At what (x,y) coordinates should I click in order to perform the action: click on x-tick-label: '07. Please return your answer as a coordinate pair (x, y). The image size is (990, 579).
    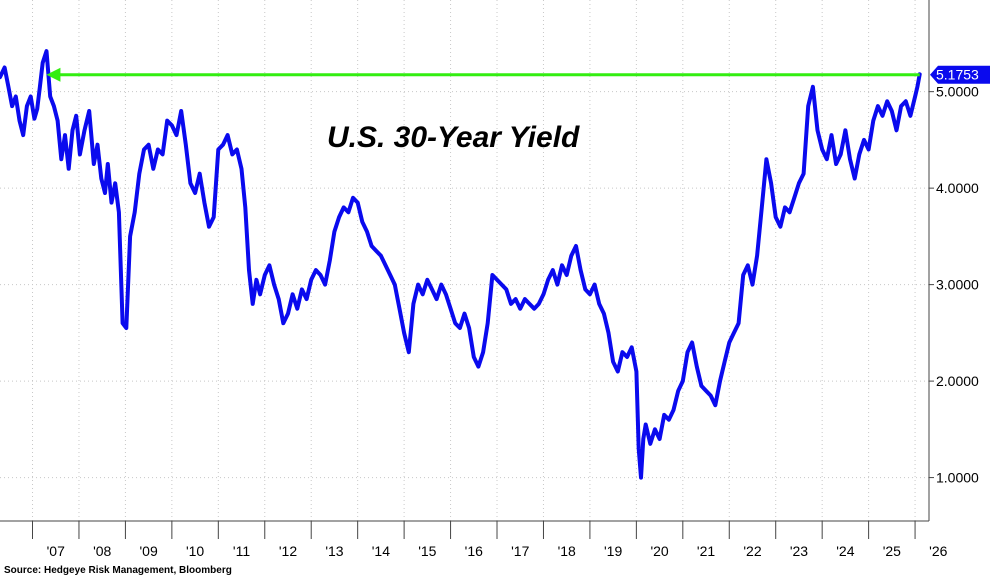
    Looking at the image, I should click on (56, 551).